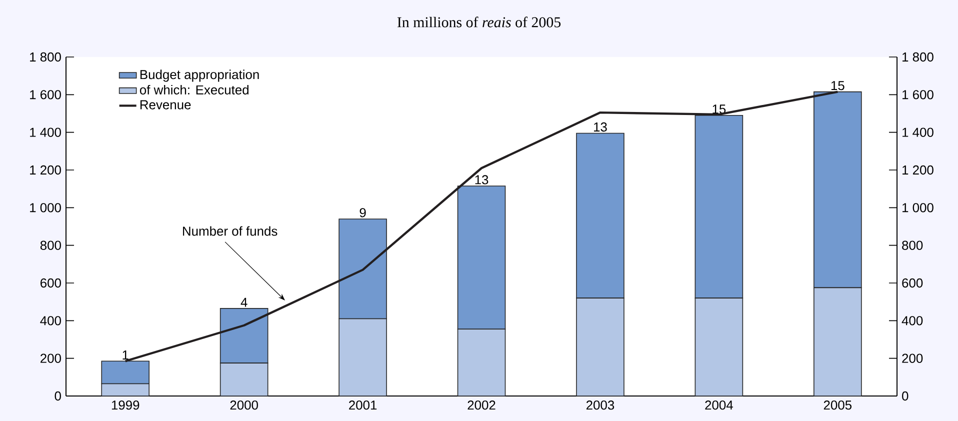 Image resolution: width=958 pixels, height=421 pixels. I want to click on y2-tick-label: 1 200, so click(918, 170).